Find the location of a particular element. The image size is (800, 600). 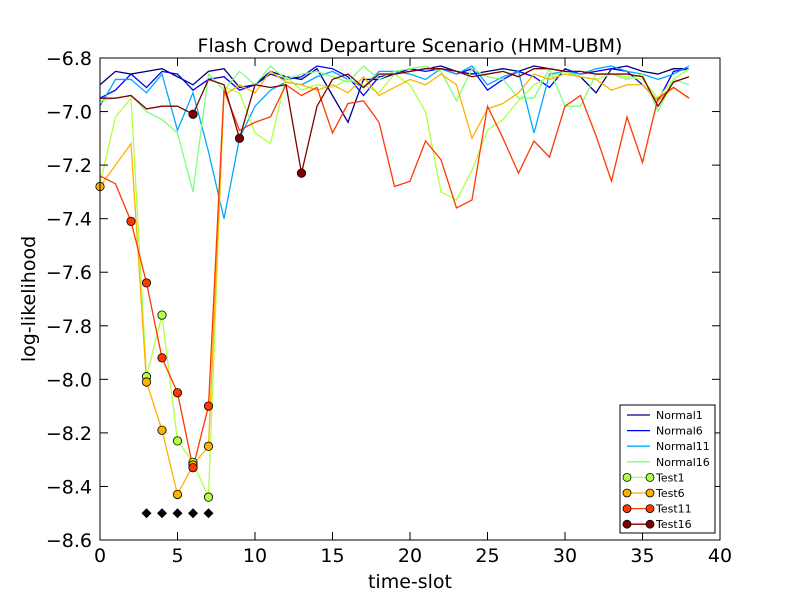

legend-label-test6: Test6 is located at coordinates (670, 493).